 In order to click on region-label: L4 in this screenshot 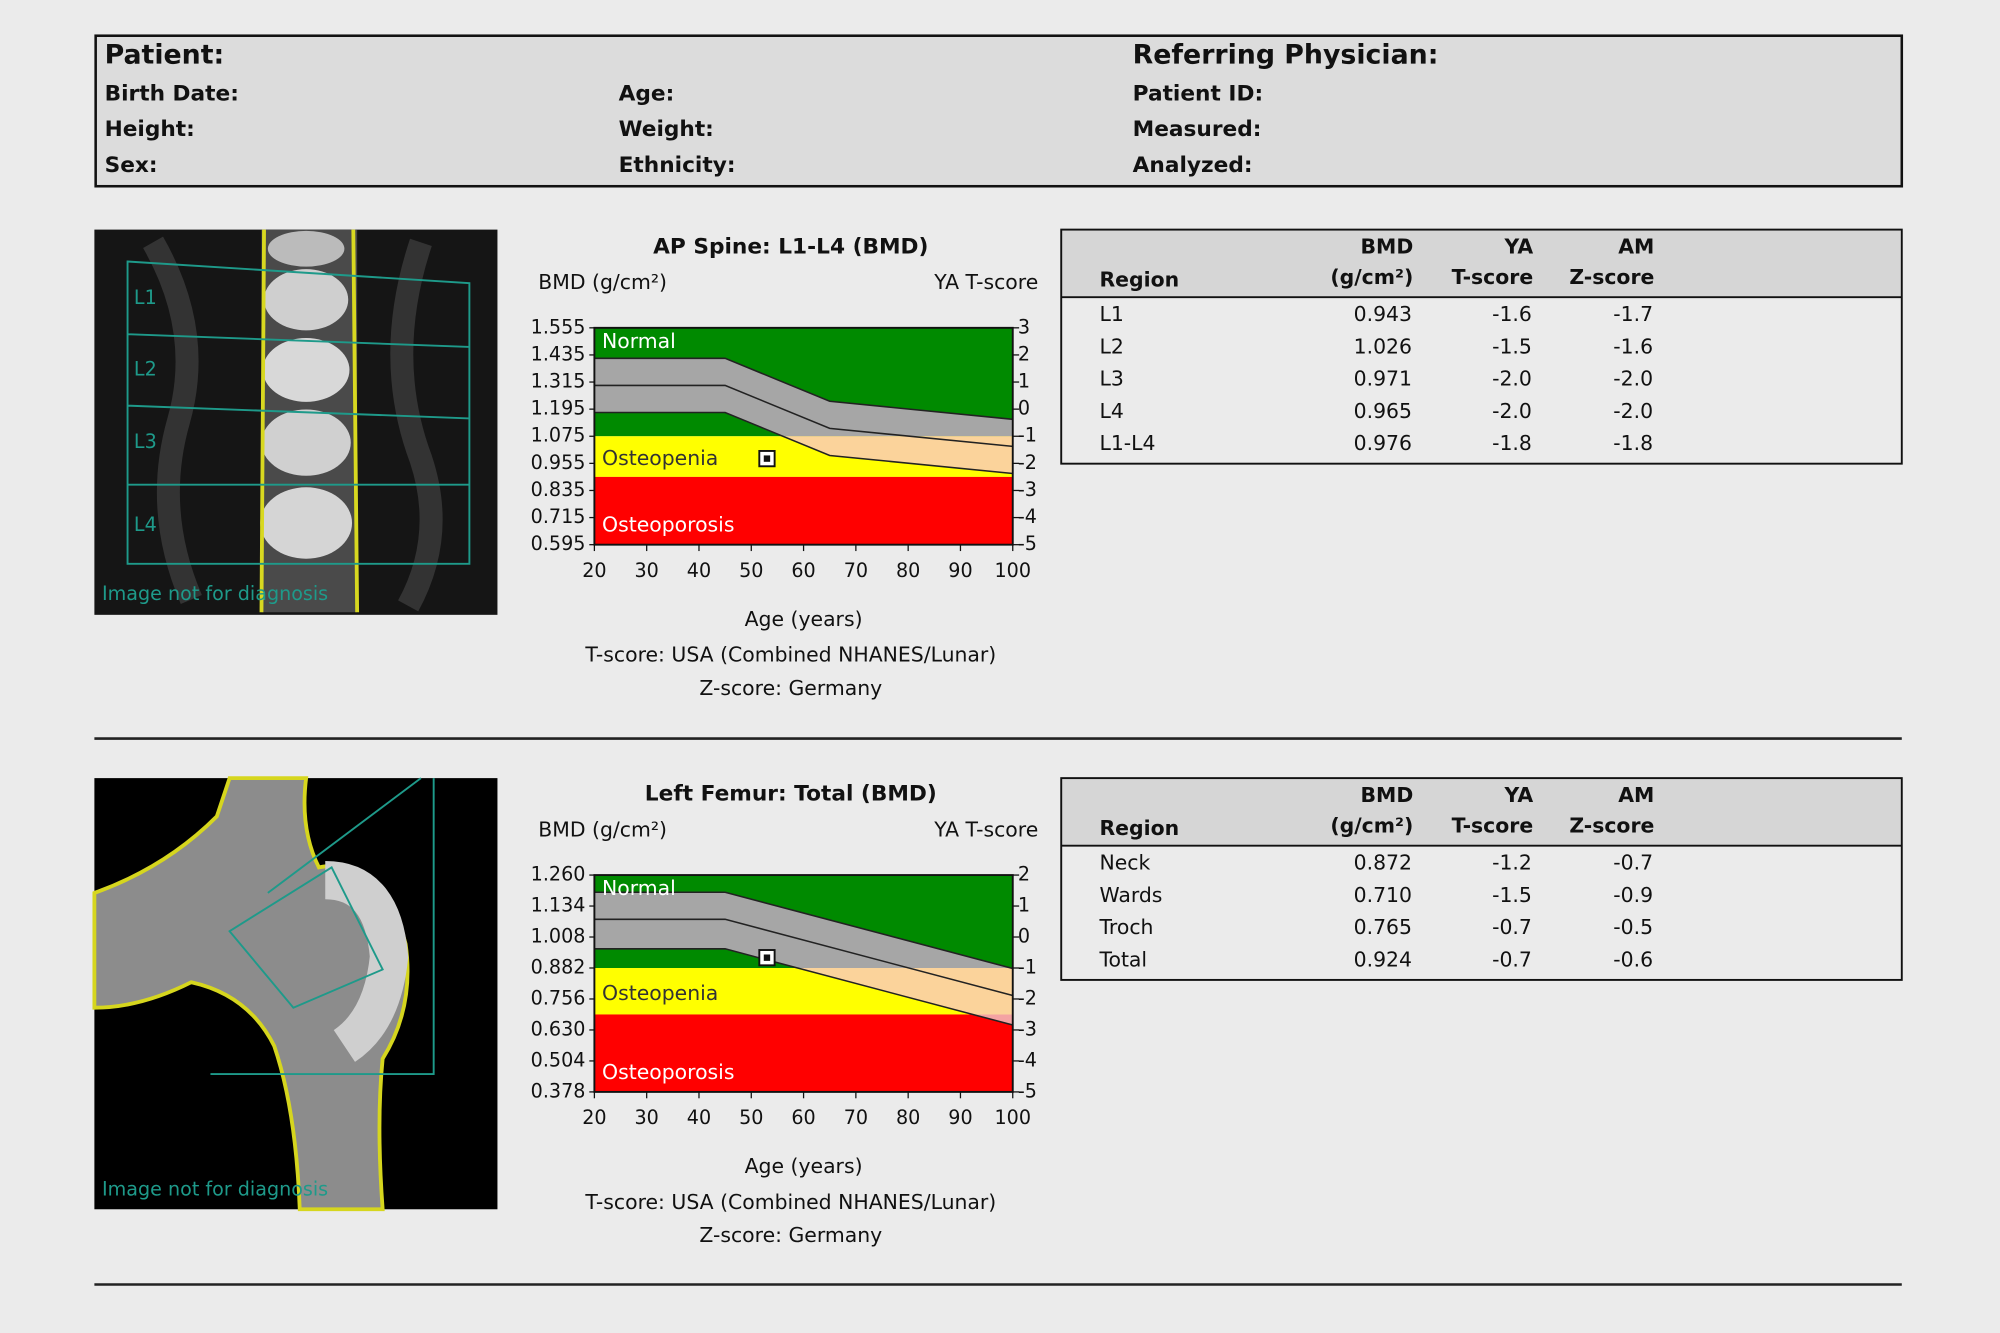, I will do `click(145, 524)`.